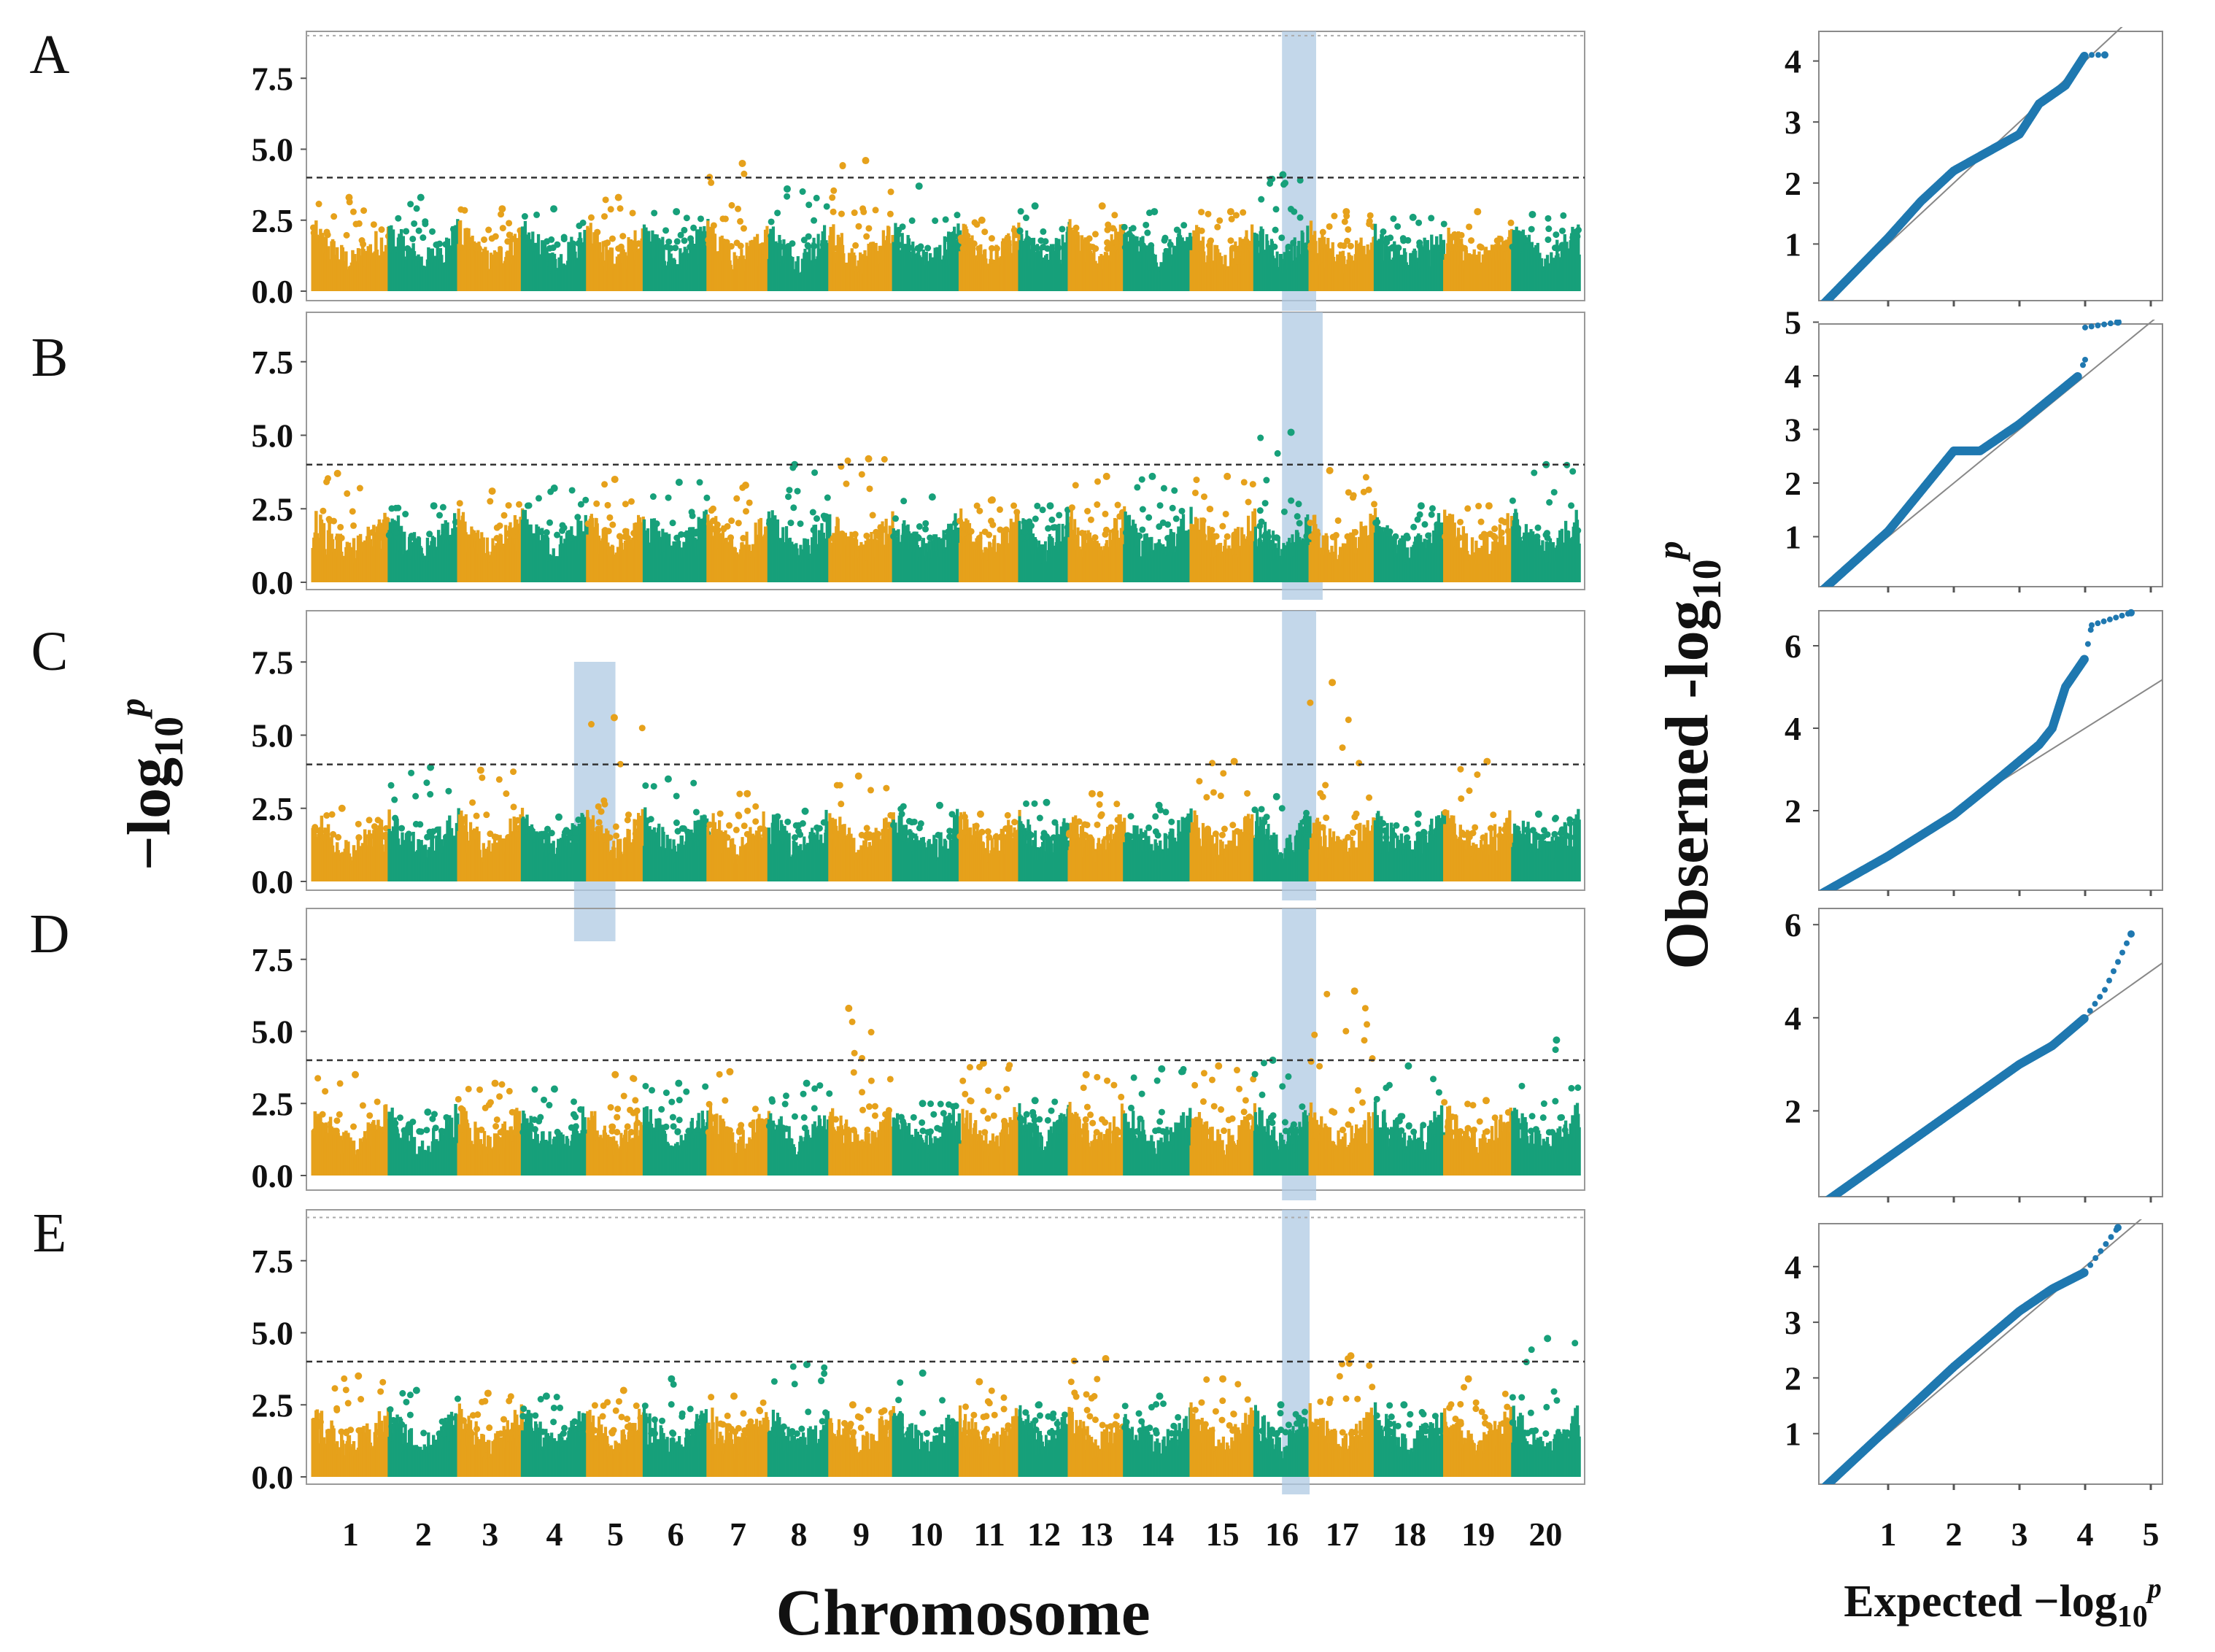 The image size is (2215, 1652). Describe the element at coordinates (807, 167) in the screenshot. I see `manhattan-panel-a: A0.02.55.07.5` at that location.